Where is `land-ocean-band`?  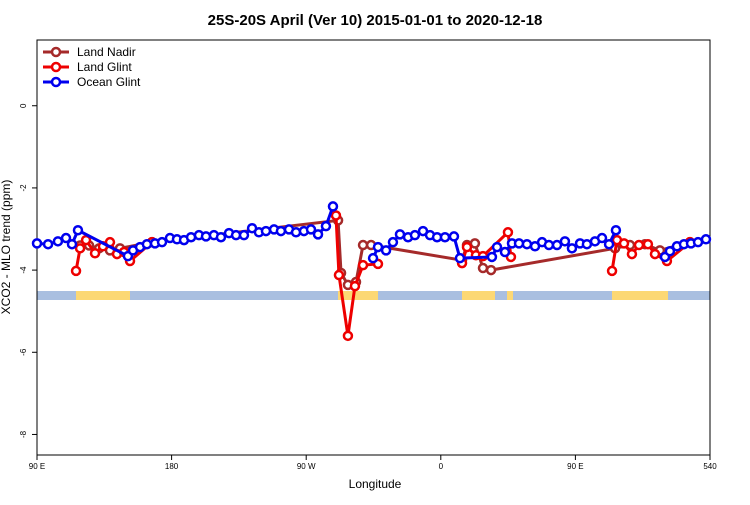
land-ocean-band is located at coordinates (373, 295).